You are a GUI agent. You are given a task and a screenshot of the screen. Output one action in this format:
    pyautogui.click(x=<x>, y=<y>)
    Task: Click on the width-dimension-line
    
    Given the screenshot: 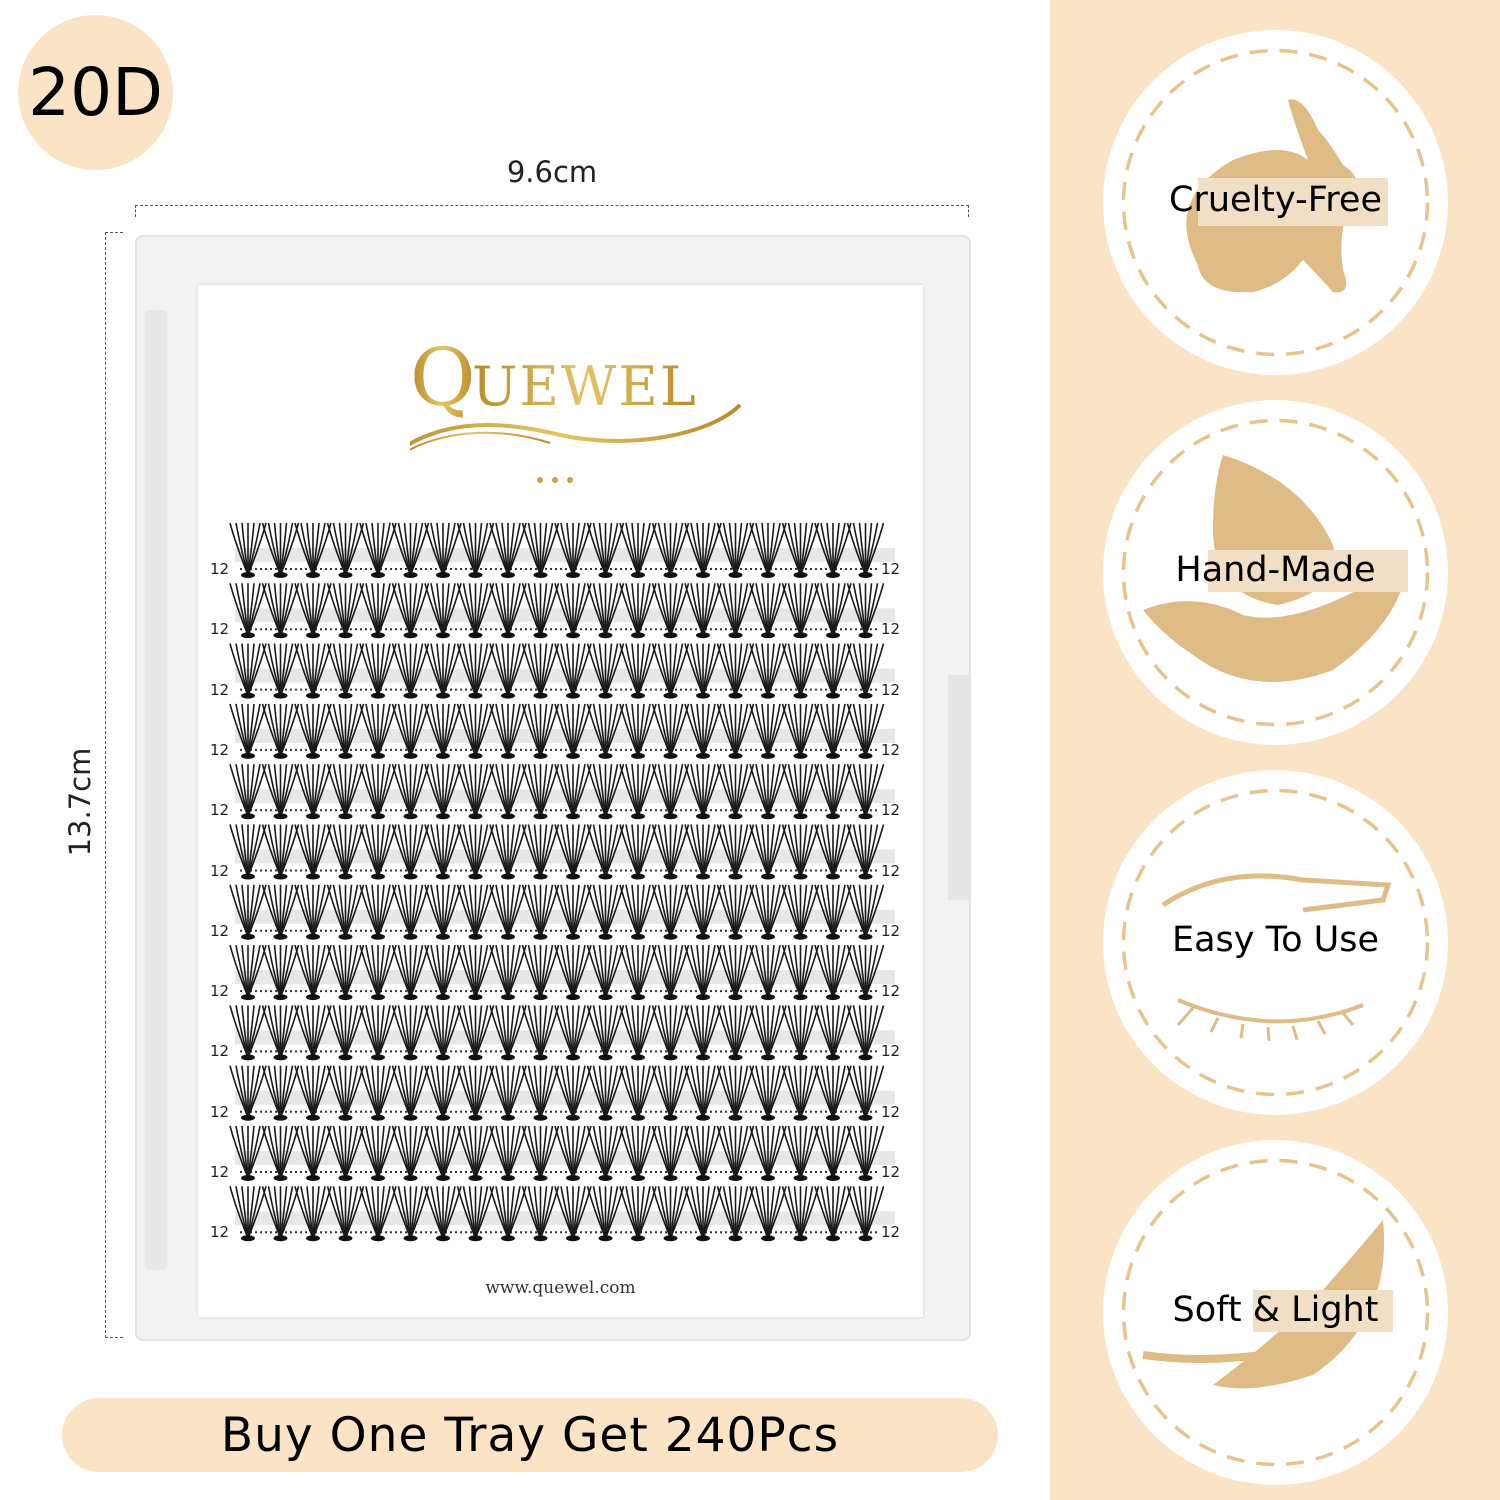 What is the action you would take?
    pyautogui.click(x=552, y=211)
    